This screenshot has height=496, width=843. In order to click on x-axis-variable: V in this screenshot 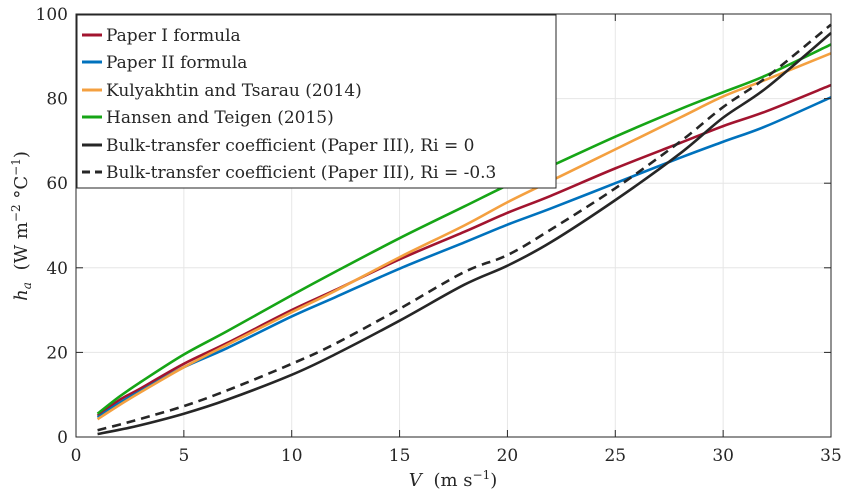, I will do `click(416, 480)`.